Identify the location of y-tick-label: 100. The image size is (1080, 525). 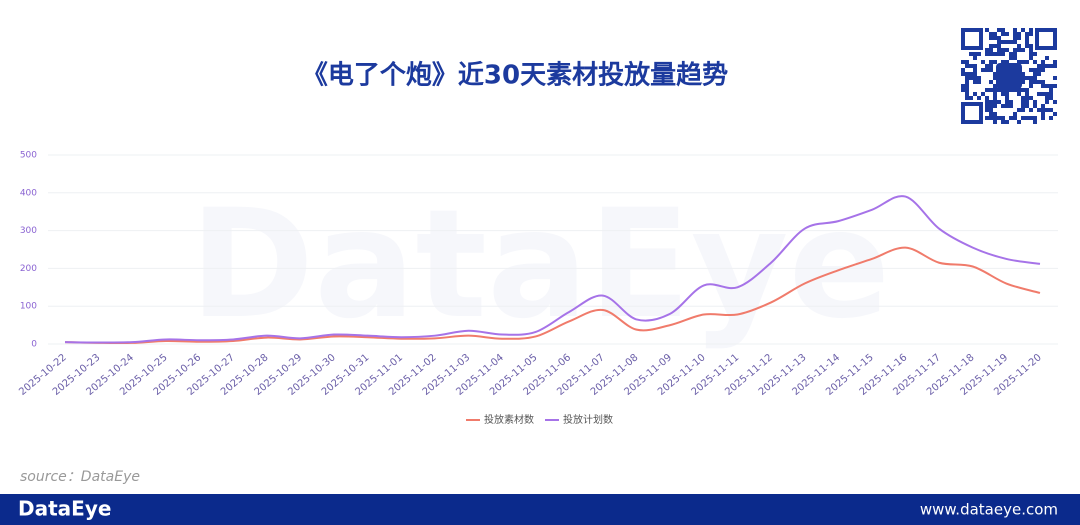
(28, 307).